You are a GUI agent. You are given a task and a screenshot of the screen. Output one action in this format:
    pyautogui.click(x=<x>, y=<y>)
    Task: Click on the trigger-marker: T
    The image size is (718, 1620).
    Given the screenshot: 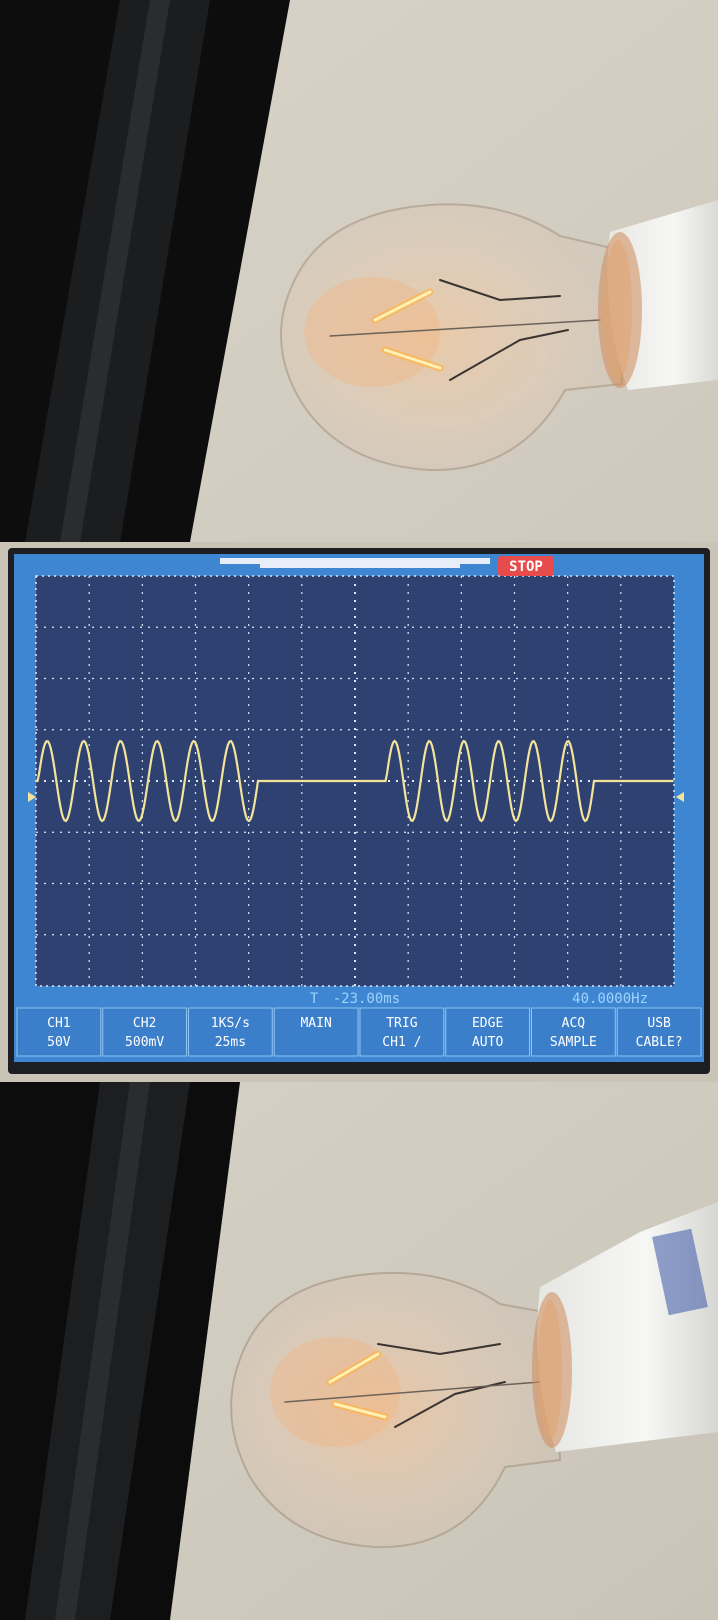 What is the action you would take?
    pyautogui.click(x=314, y=999)
    